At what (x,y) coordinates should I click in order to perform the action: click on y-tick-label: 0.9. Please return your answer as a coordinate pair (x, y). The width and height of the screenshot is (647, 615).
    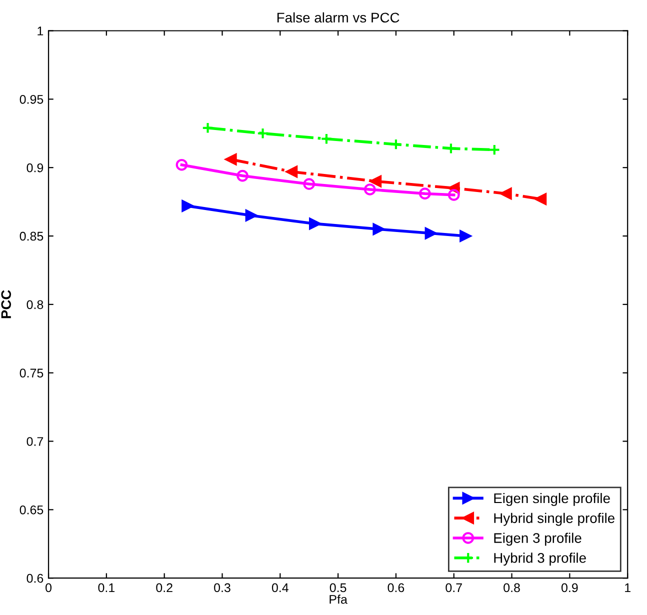
    Looking at the image, I should click on (35, 167).